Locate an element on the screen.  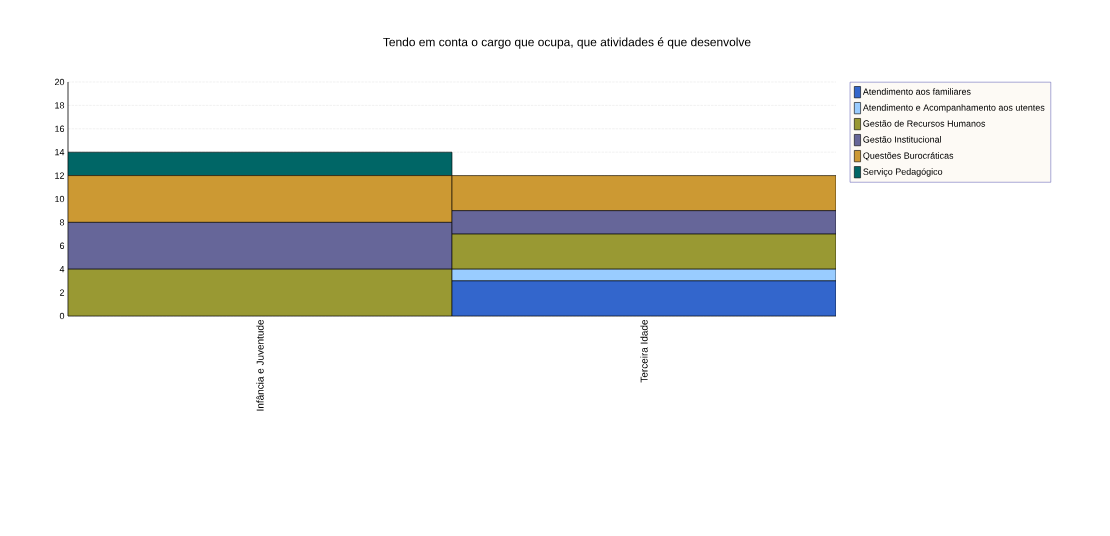
legend-label: Gestão de Recursos Humanos is located at coordinates (924, 123).